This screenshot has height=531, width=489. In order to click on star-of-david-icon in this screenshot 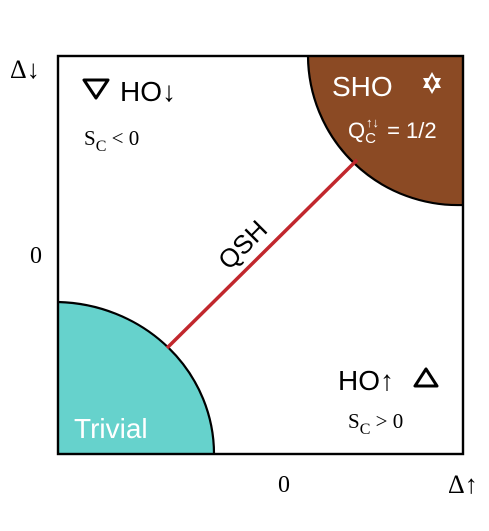, I will do `click(432, 83)`.